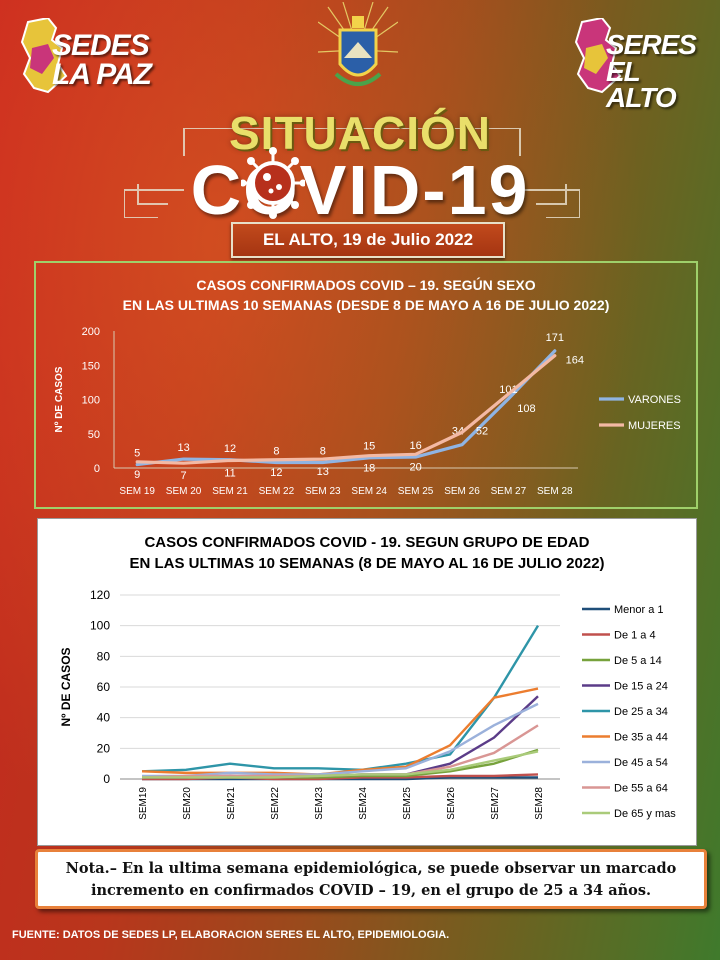 This screenshot has height=960, width=720. I want to click on legend-label: VARONES, so click(654, 400).